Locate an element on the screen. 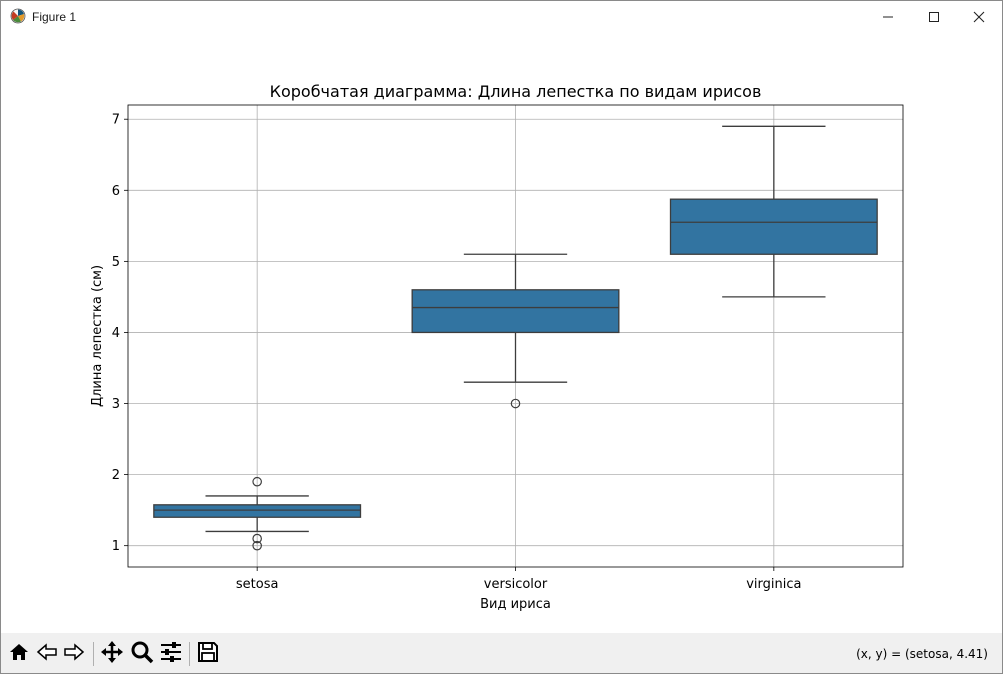  forward-arrow-icon is located at coordinates (74, 654).